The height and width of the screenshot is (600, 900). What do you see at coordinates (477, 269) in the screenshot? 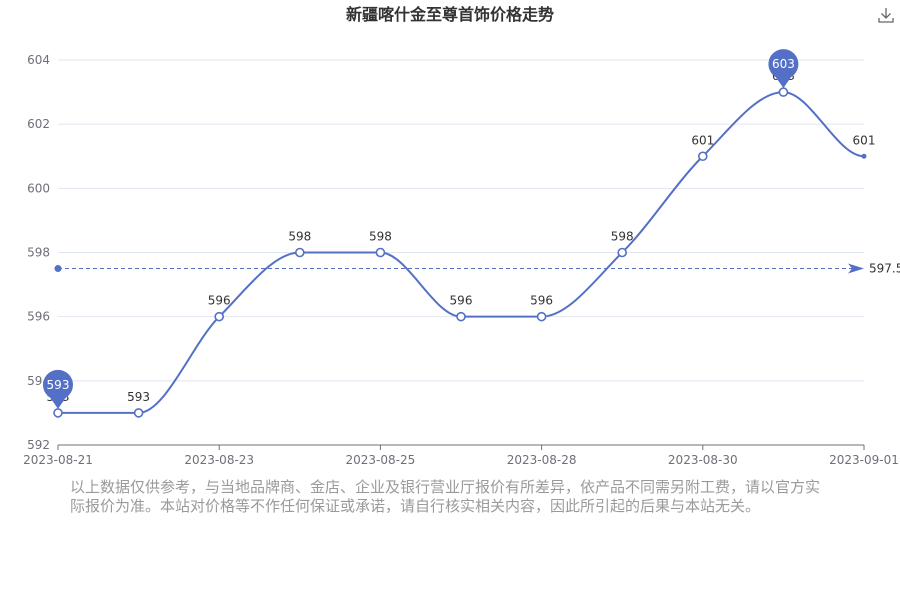
I see `average-markline: 597.5` at bounding box center [477, 269].